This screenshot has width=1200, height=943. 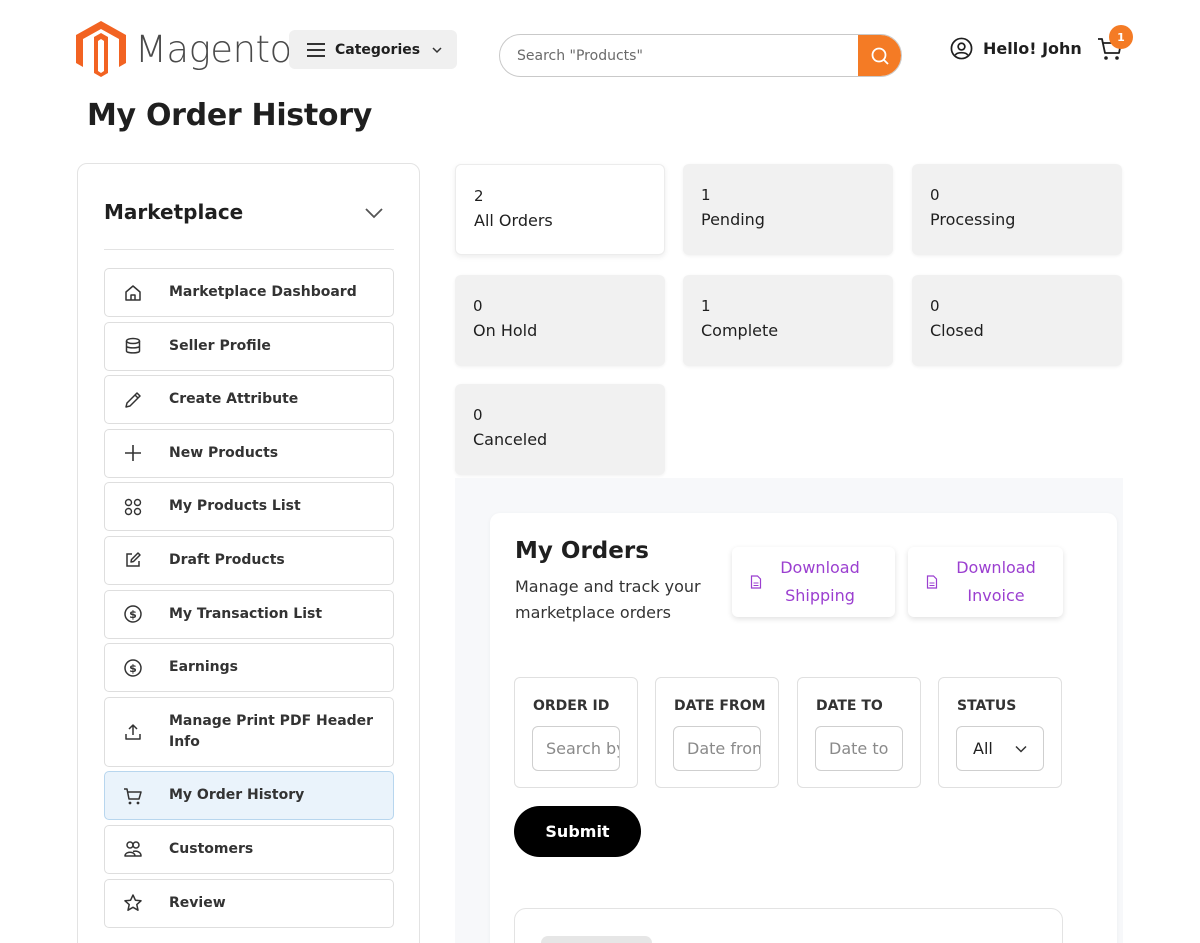 I want to click on sidebar-item-my-transaction-list: $ My Transaction List, so click(x=249, y=614).